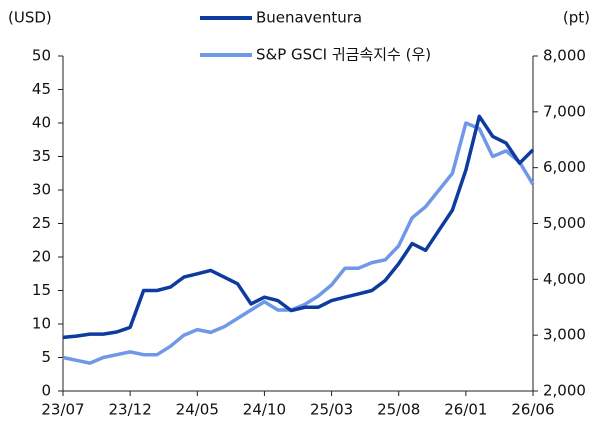  I want to click on y-tick-label: 15, so click(41, 290).